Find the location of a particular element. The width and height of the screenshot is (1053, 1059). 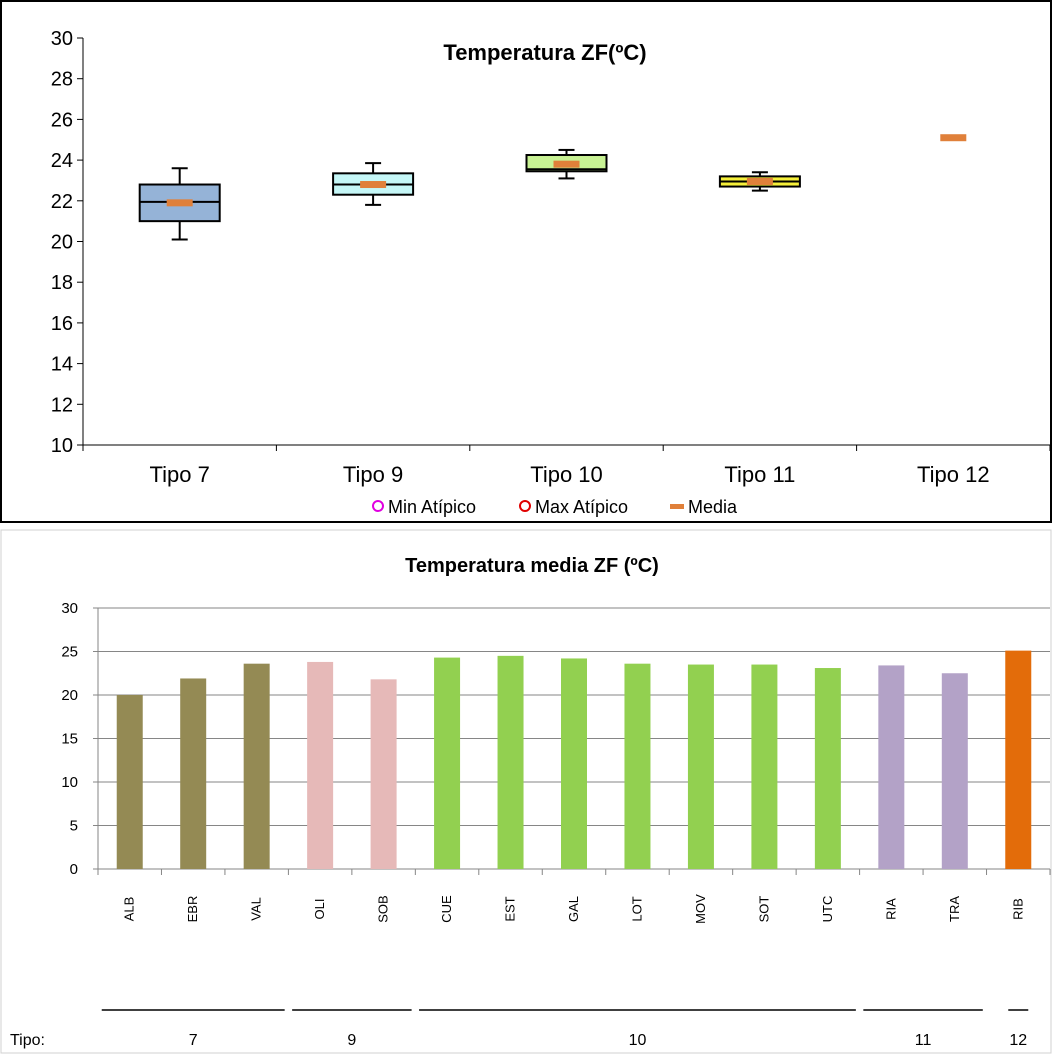

x-tick-label: CUE is located at coordinates (446, 909).